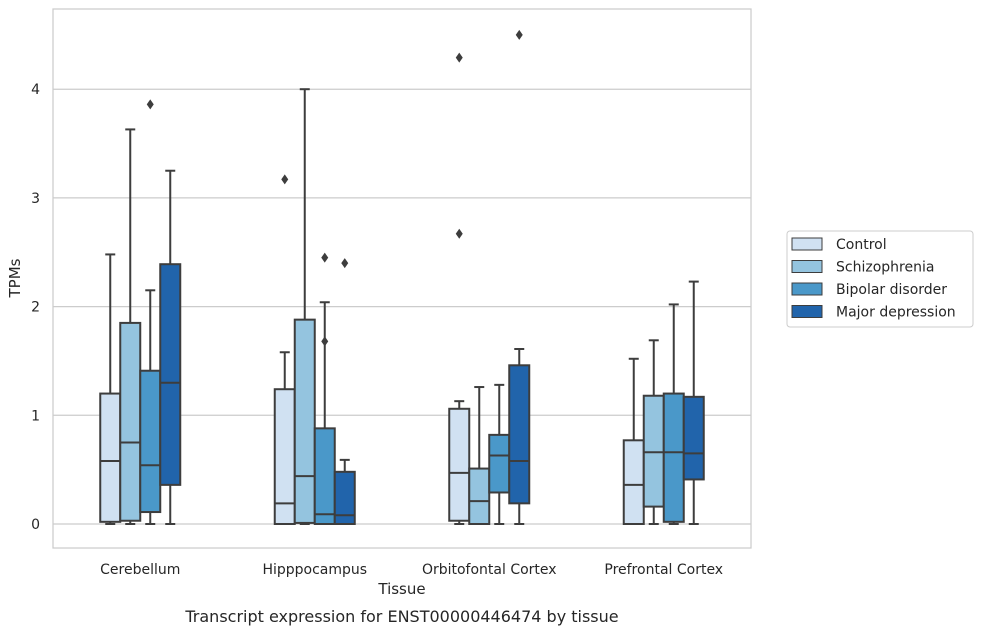 The height and width of the screenshot is (634, 983). Describe the element at coordinates (35, 525) in the screenshot. I see `y-tick-label: 0` at that location.